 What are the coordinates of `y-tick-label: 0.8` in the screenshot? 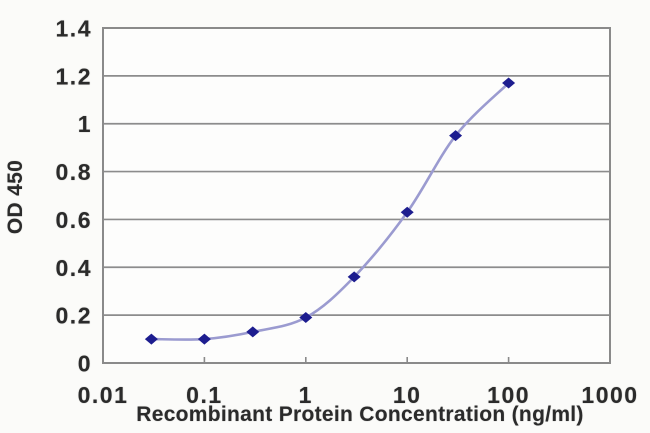 It's located at (74, 172).